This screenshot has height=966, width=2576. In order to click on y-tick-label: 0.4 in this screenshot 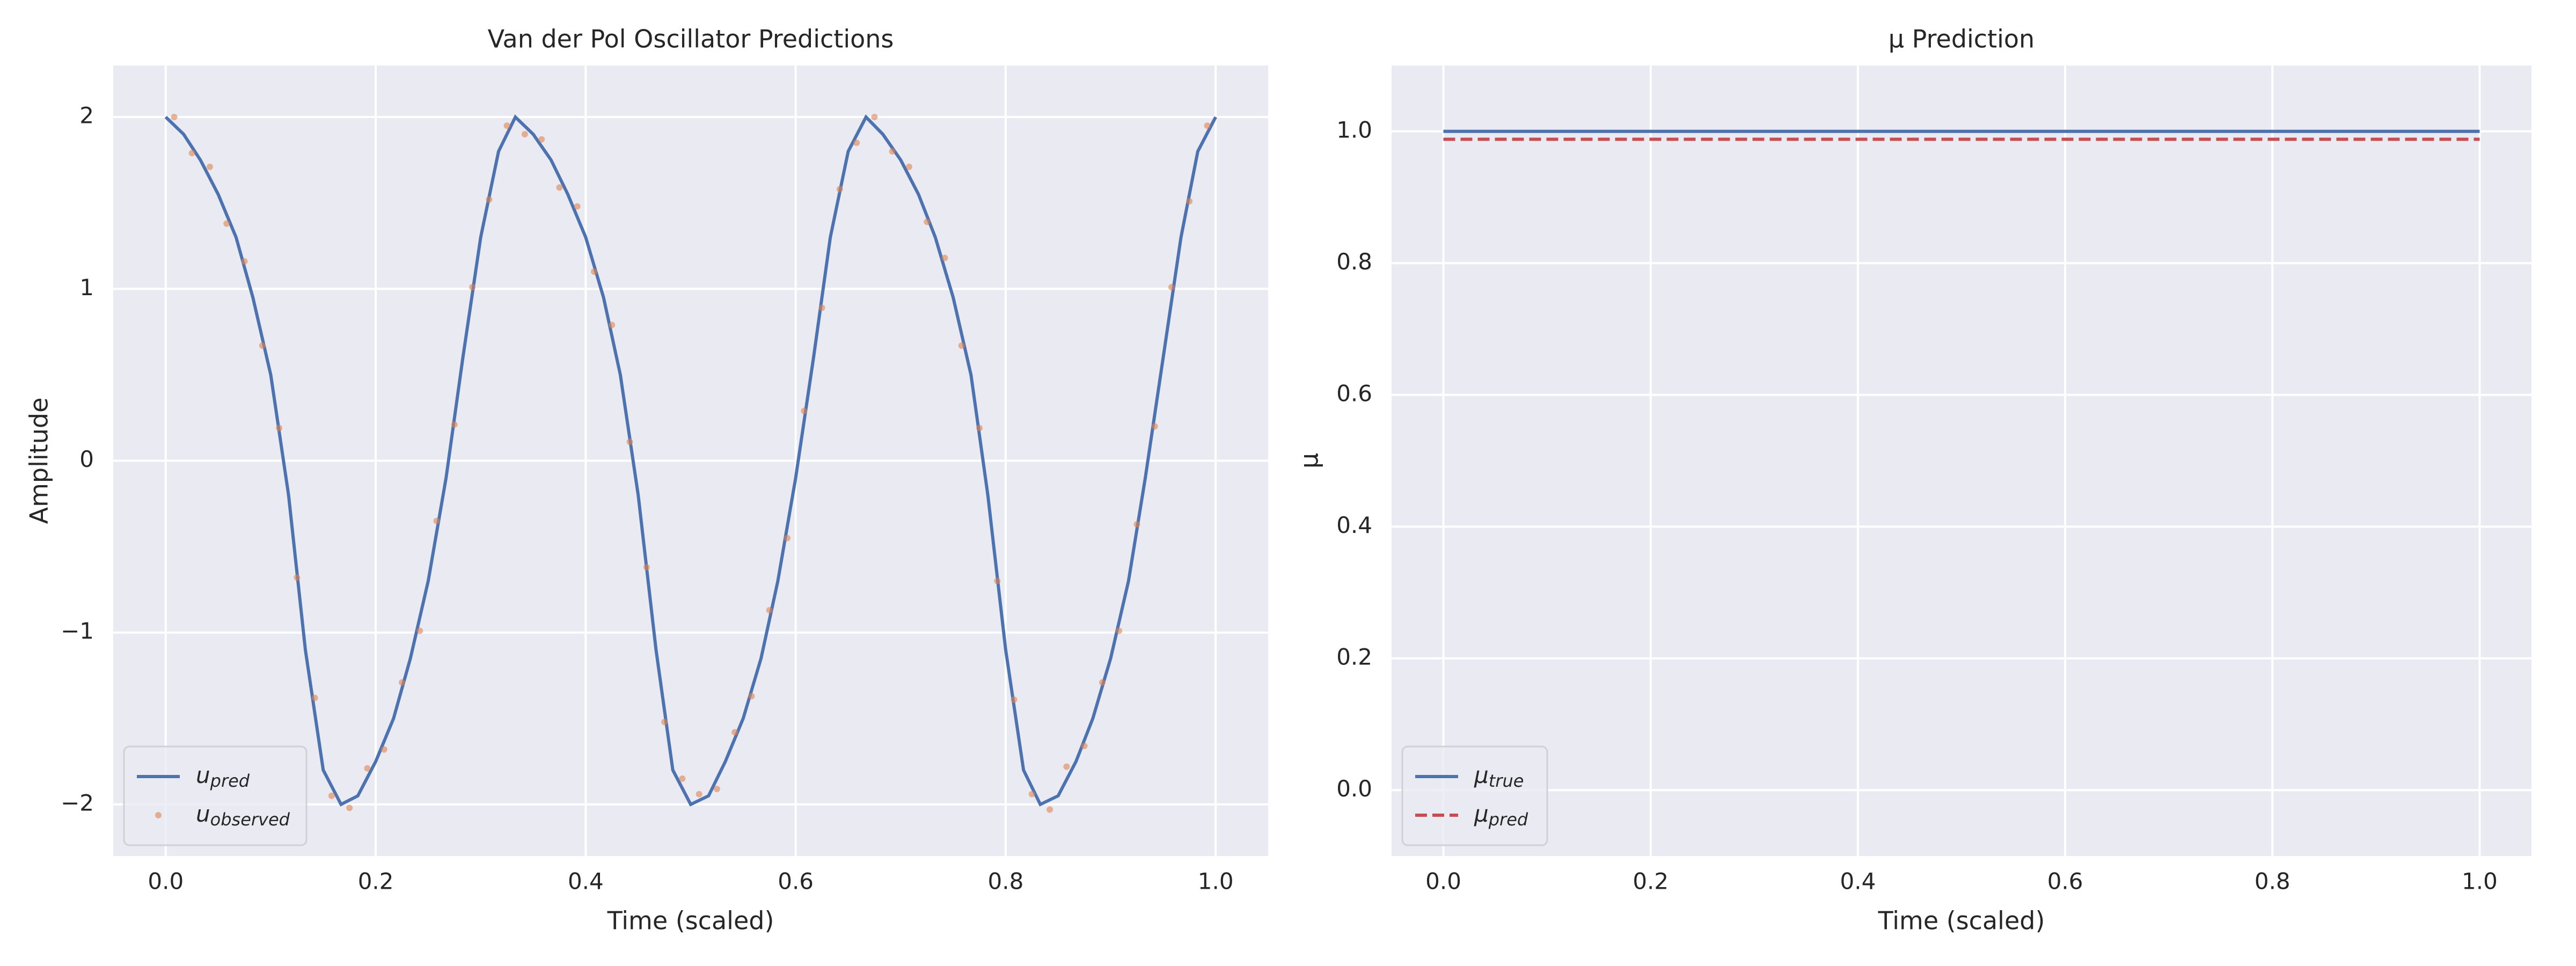, I will do `click(1354, 525)`.